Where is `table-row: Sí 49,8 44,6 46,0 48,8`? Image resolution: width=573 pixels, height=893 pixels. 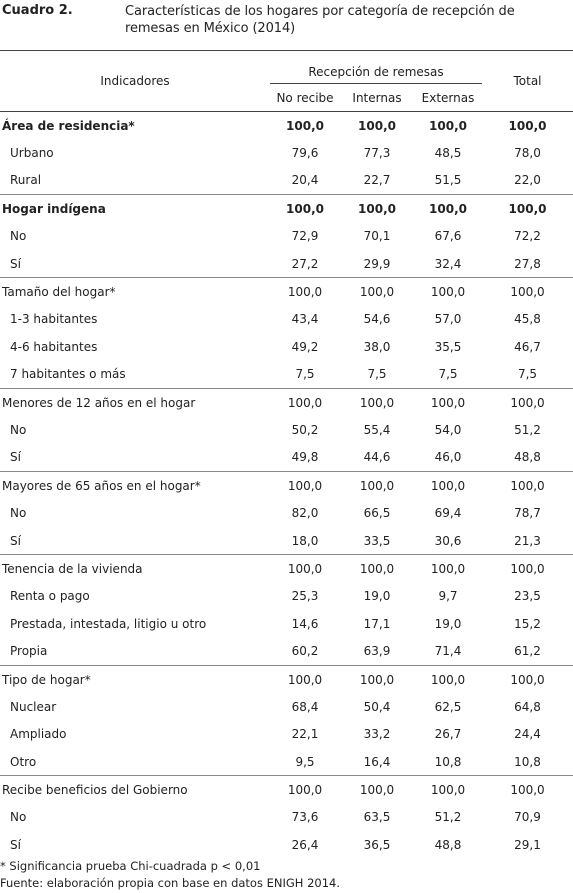
table-row: Sí 49,8 44,6 46,0 48,8 is located at coordinates (286, 458).